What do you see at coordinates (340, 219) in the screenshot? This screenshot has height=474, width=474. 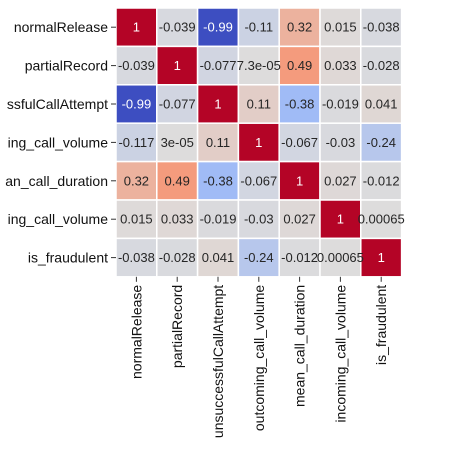 I see `cell-value-r5-c5: 1` at bounding box center [340, 219].